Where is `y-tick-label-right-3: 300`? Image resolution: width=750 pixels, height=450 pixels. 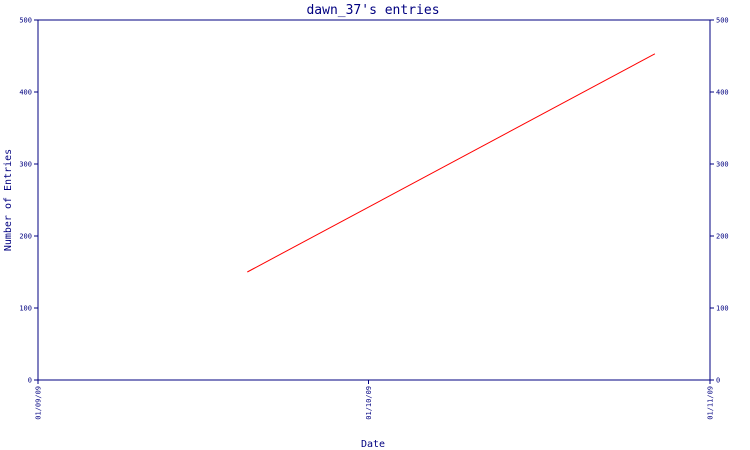 y-tick-label-right-3: 300 is located at coordinates (722, 165).